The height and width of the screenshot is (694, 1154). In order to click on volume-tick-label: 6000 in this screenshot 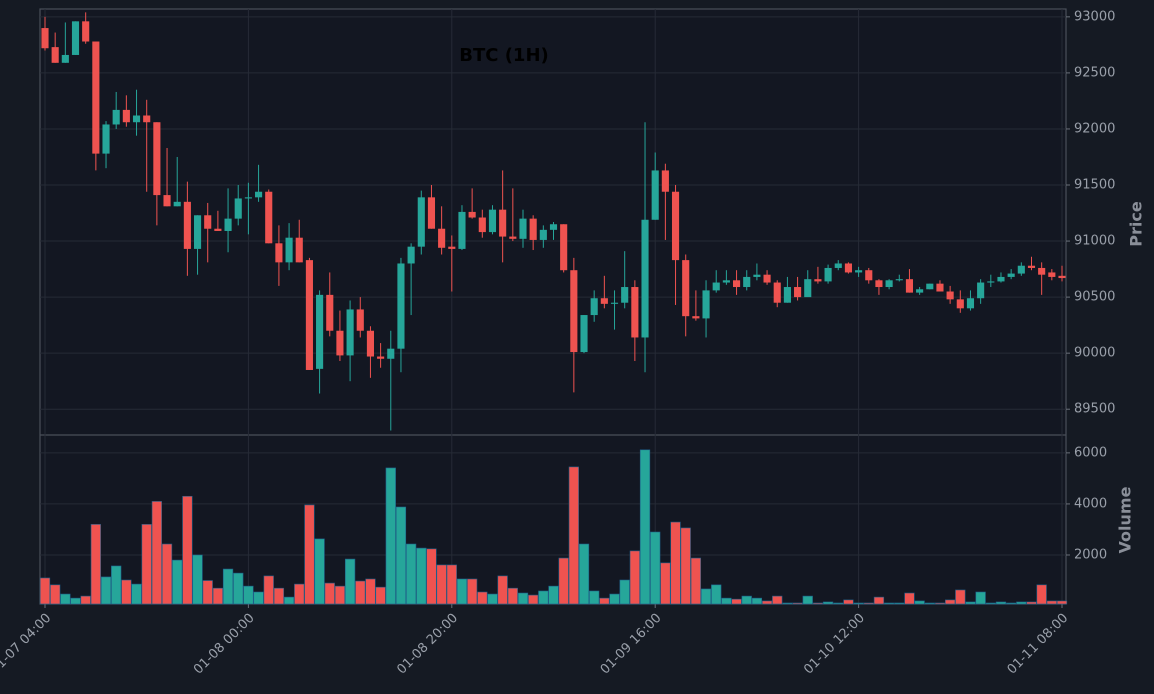, I will do `click(1090, 452)`.